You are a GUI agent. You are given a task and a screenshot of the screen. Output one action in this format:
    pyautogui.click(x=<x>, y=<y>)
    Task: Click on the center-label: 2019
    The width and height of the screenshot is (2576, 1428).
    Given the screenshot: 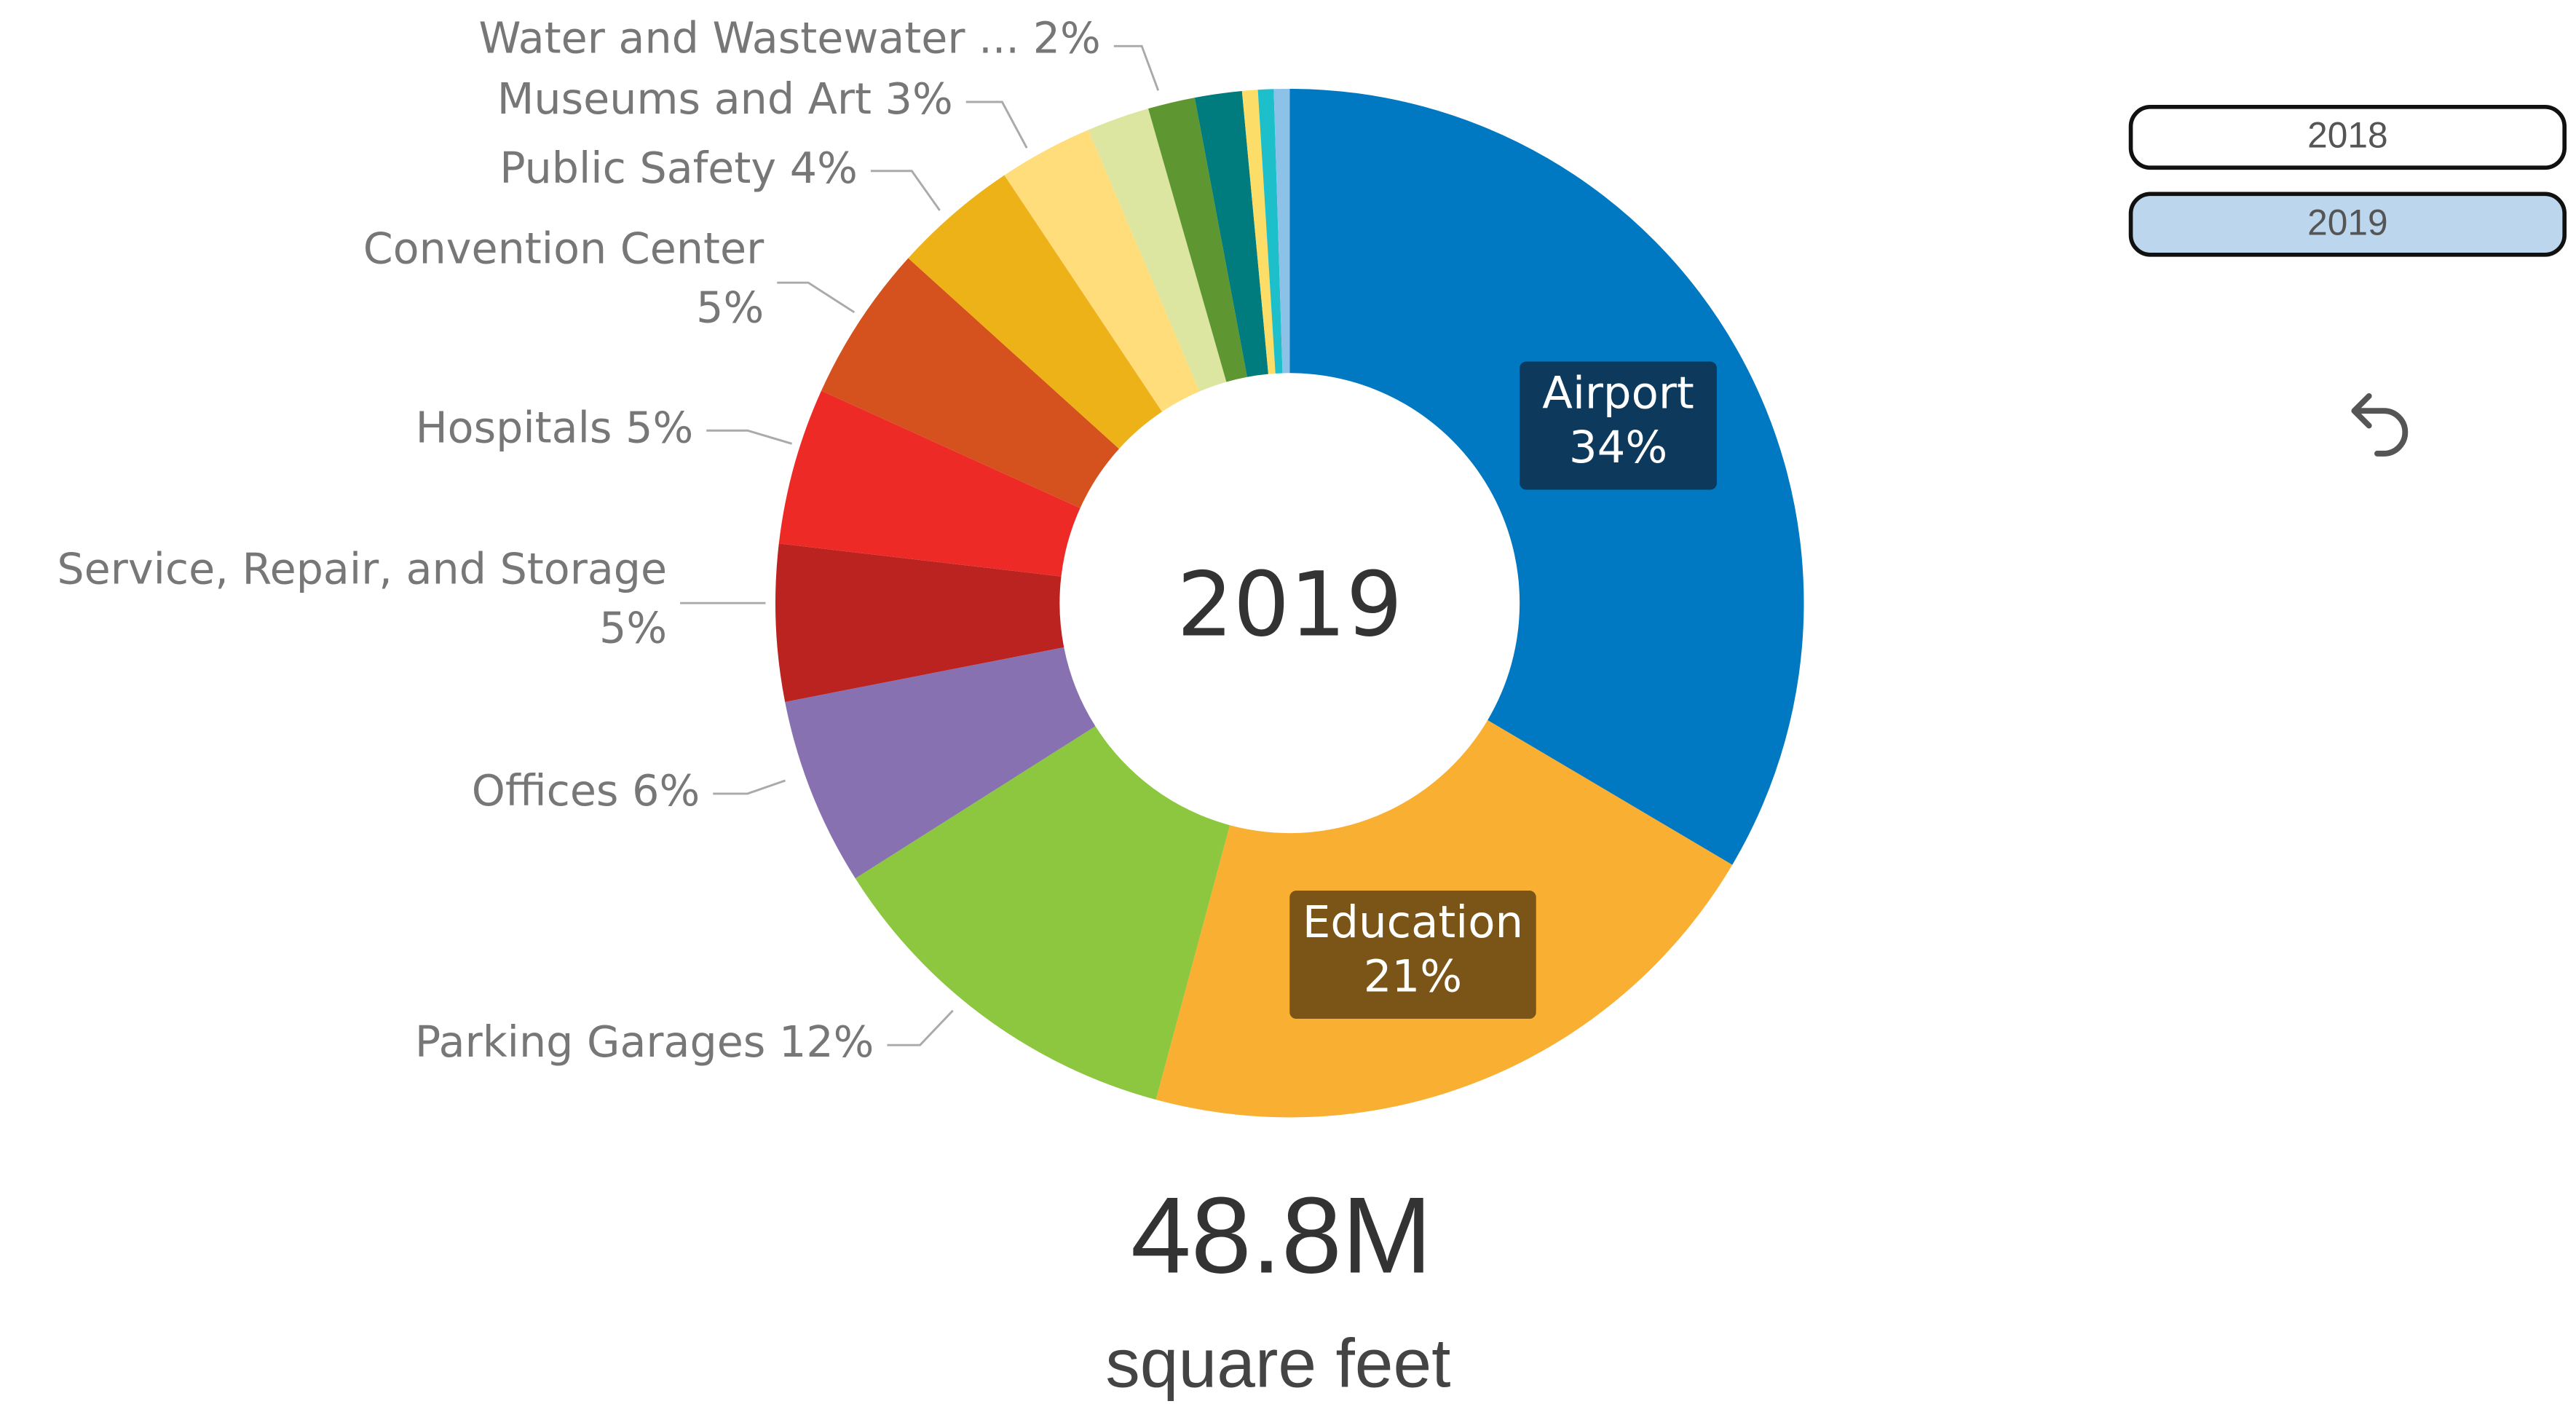 What is the action you would take?
    pyautogui.click(x=1289, y=605)
    